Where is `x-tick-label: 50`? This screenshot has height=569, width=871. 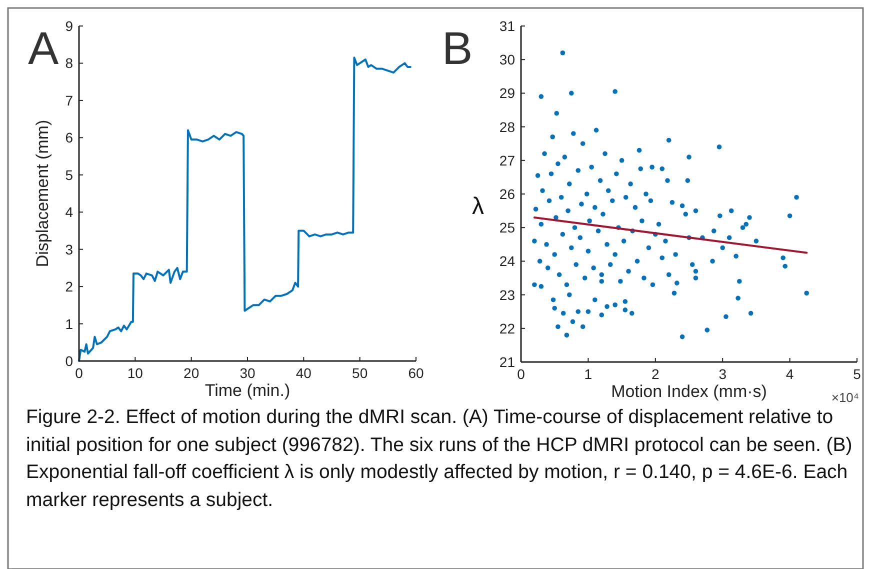 x-tick-label: 50 is located at coordinates (360, 373).